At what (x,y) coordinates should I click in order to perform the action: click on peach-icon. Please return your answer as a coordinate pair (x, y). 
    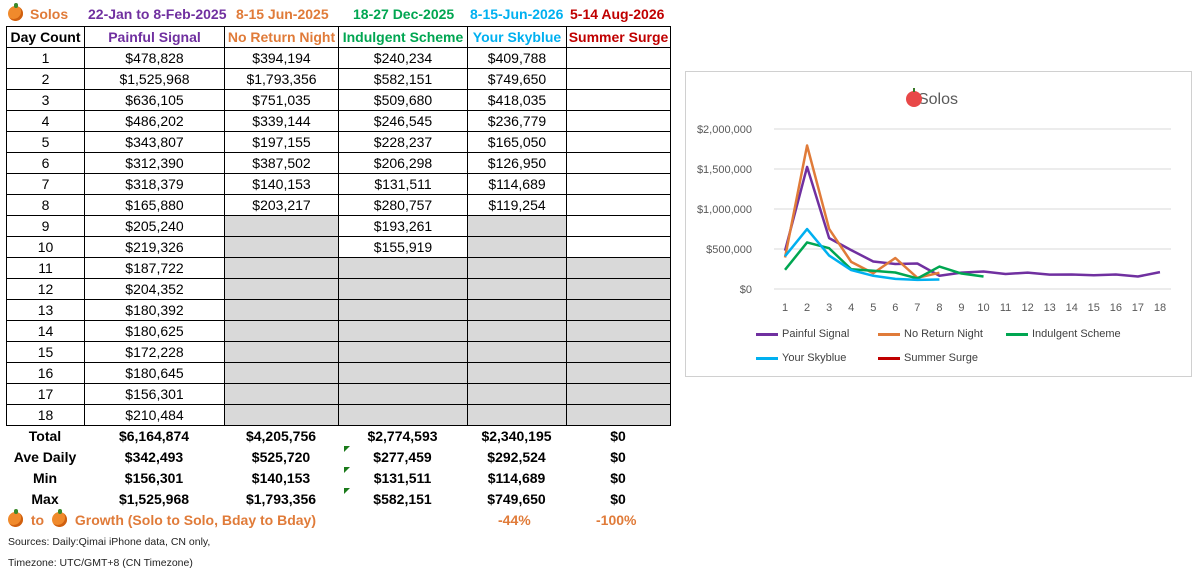
    Looking at the image, I should click on (59, 518).